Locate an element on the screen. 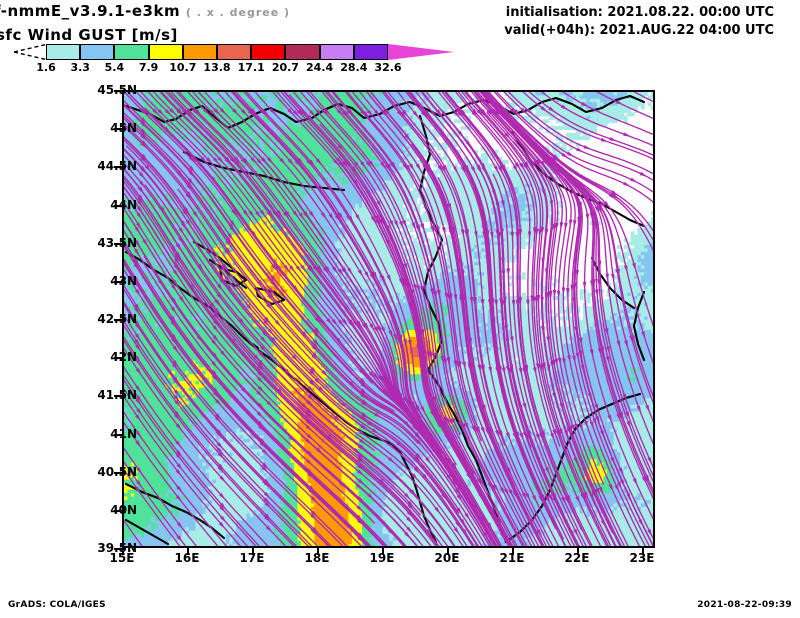 This screenshot has height=618, width=800. colorbar-tick-label: 24.4 is located at coordinates (319, 67).